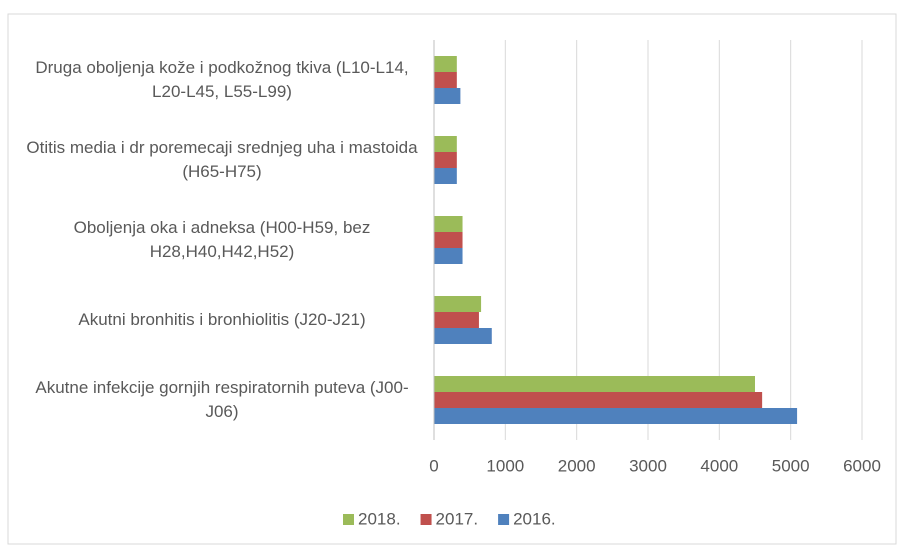  Describe the element at coordinates (719, 465) in the screenshot. I see `x-tick-label: 4000` at that location.